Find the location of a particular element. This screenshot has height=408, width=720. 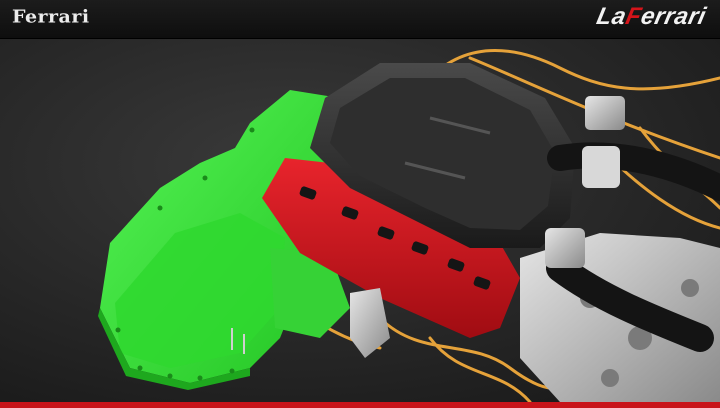

throttle-body is located at coordinates (585, 182).